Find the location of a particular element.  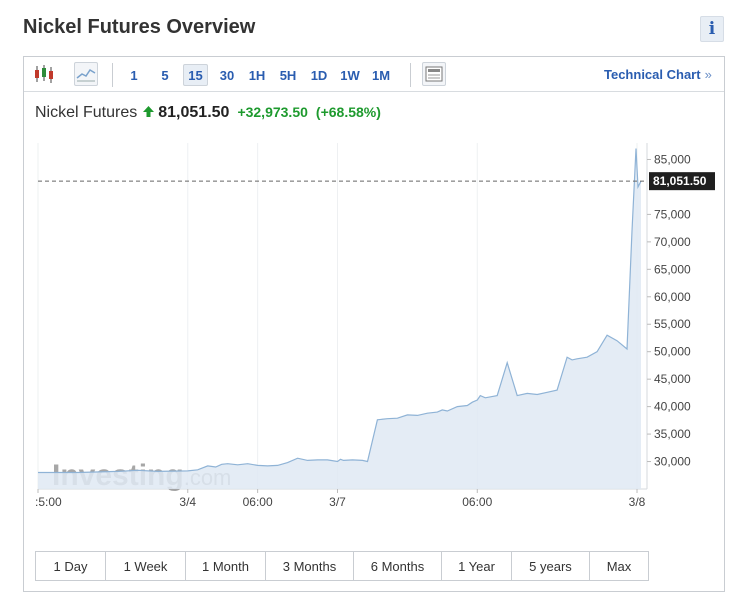

range-max: Max is located at coordinates (619, 566).